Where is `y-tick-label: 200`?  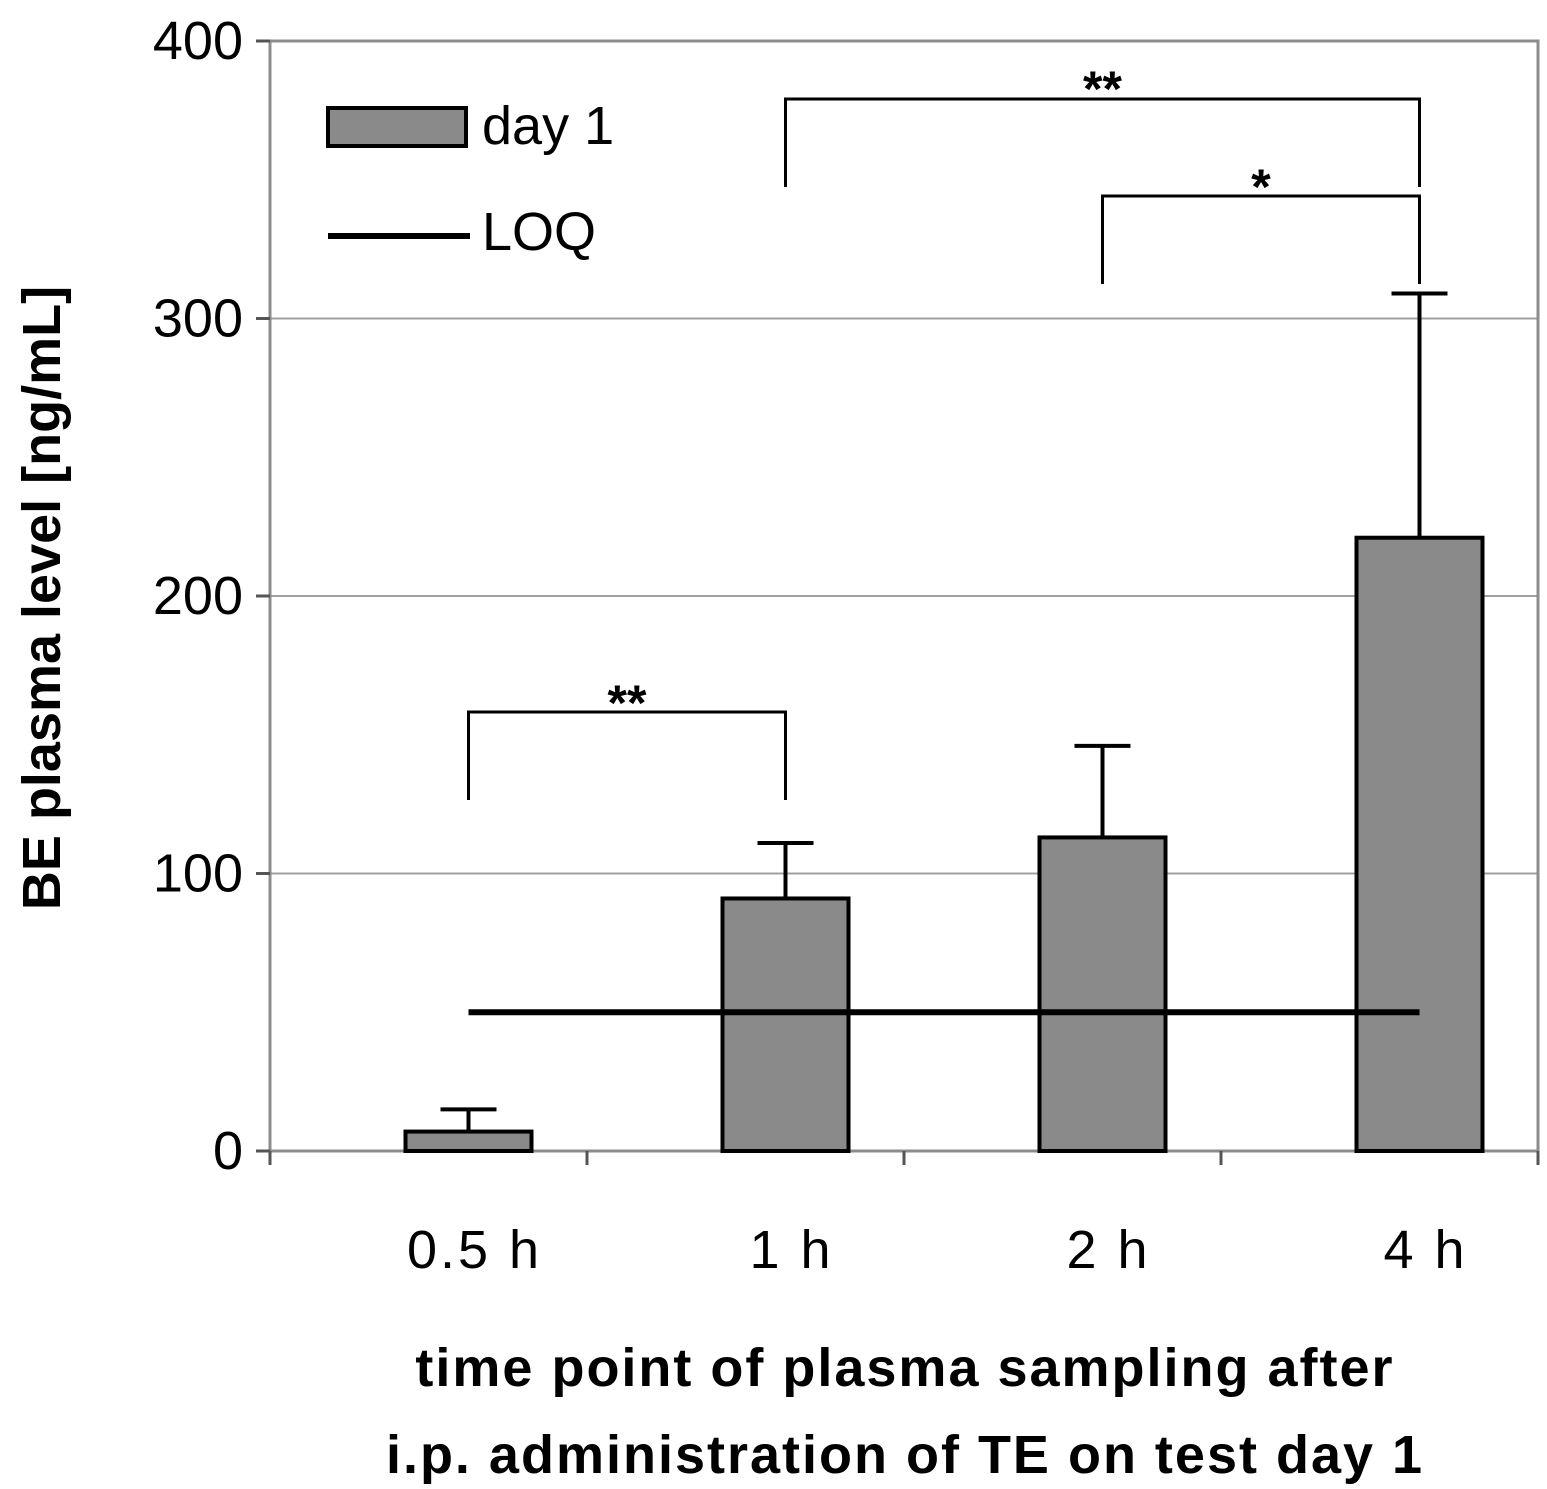
y-tick-label: 200 is located at coordinates (198, 596).